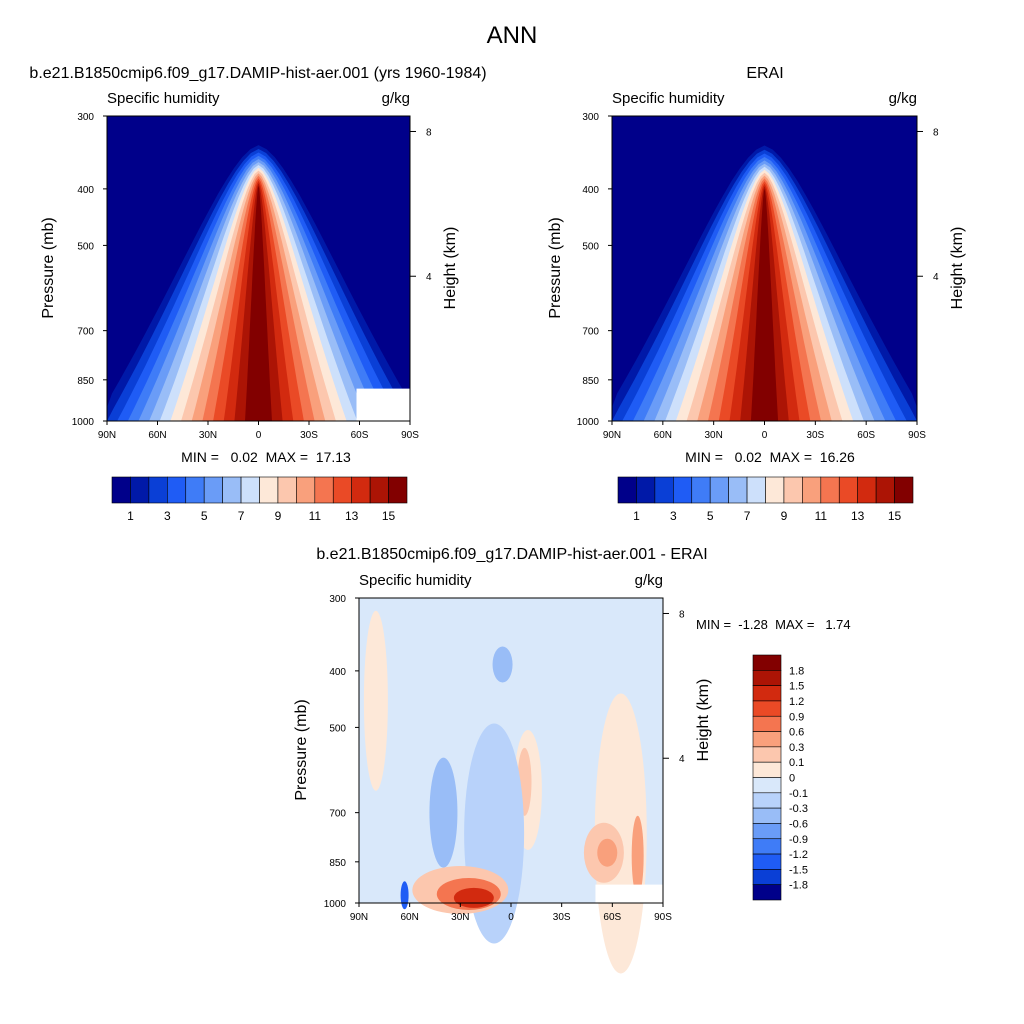 Image resolution: width=1024 pixels, height=1024 pixels. I want to click on panel-model-ylabel-right: Height (km), so click(450, 268).